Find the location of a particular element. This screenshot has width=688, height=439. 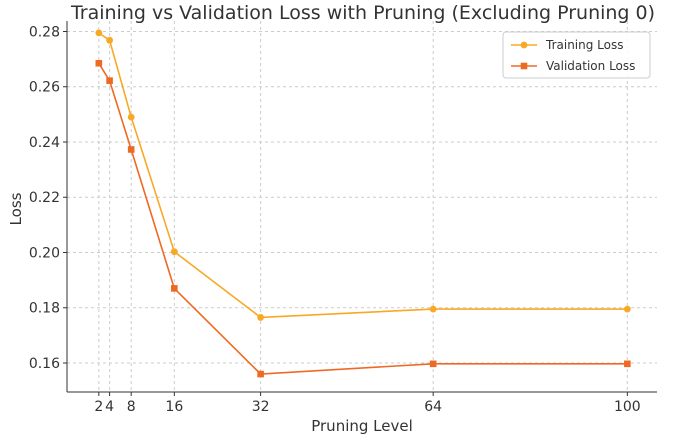

y-tick-label: 0.26 is located at coordinates (44, 88).